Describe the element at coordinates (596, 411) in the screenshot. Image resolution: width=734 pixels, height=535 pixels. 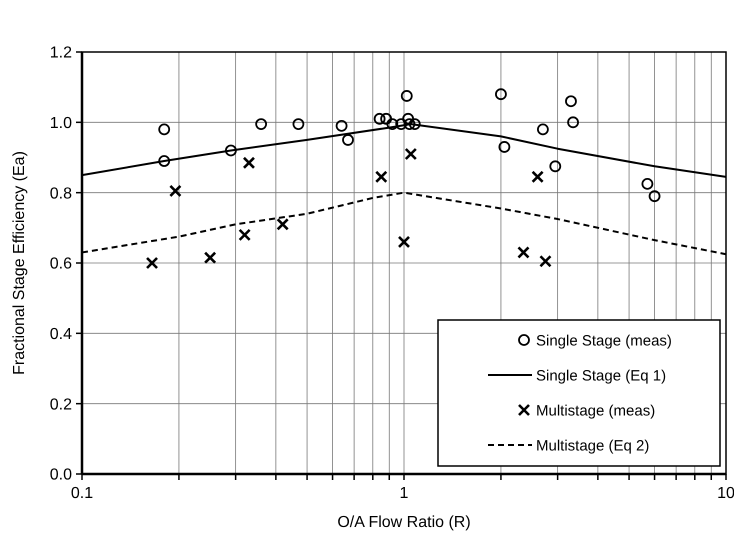
I see `legend-label: Multistage (meas)` at that location.